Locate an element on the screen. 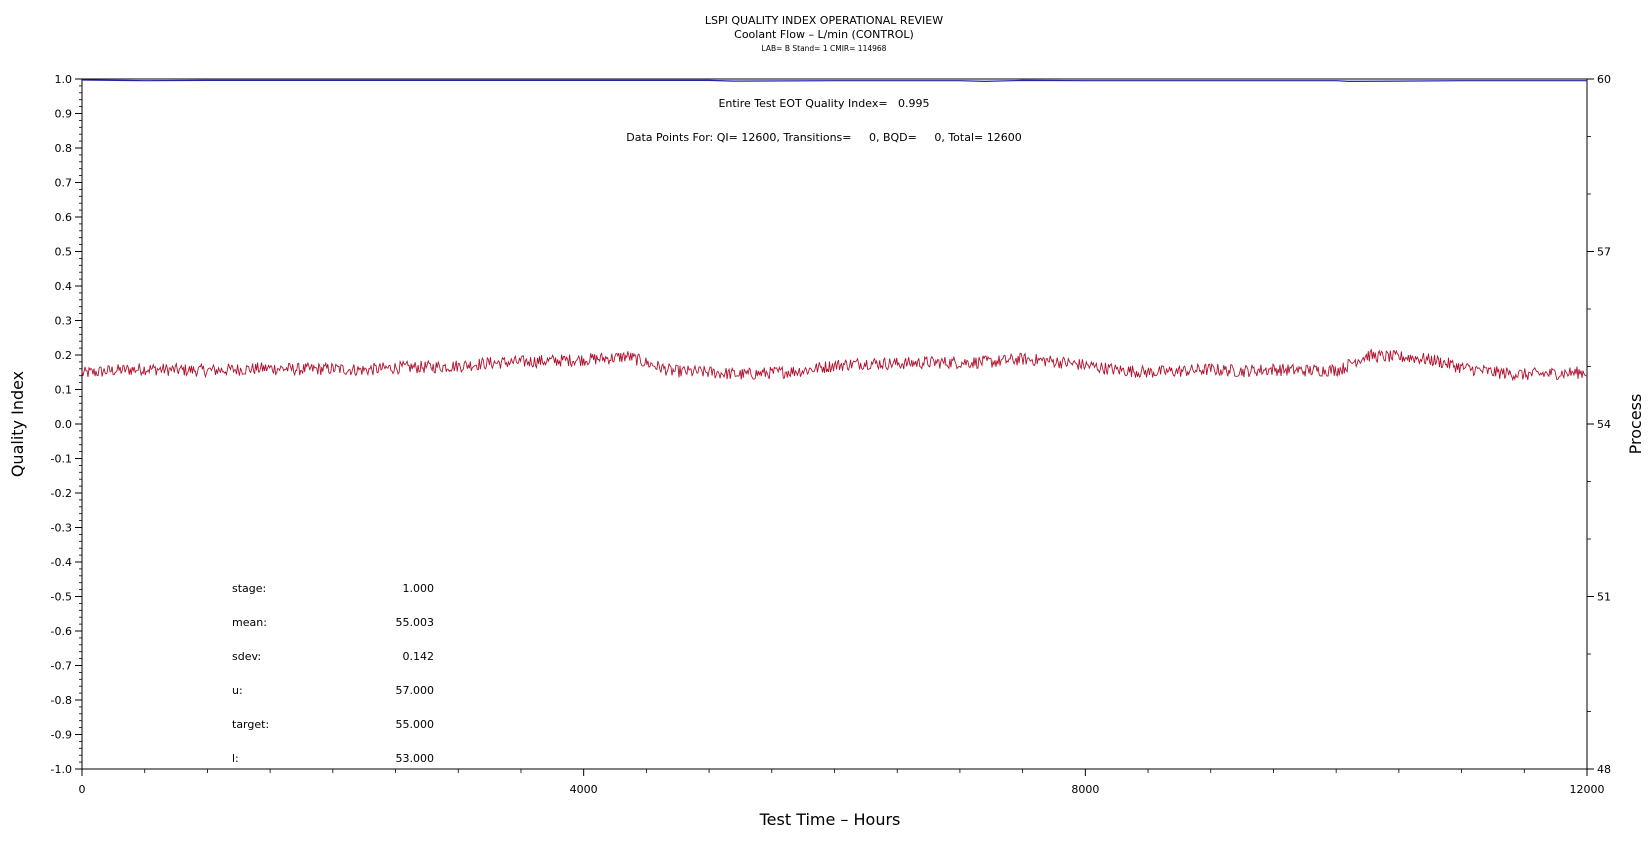  x-axis: 0 4000 8000 12000 is located at coordinates (842, 782).